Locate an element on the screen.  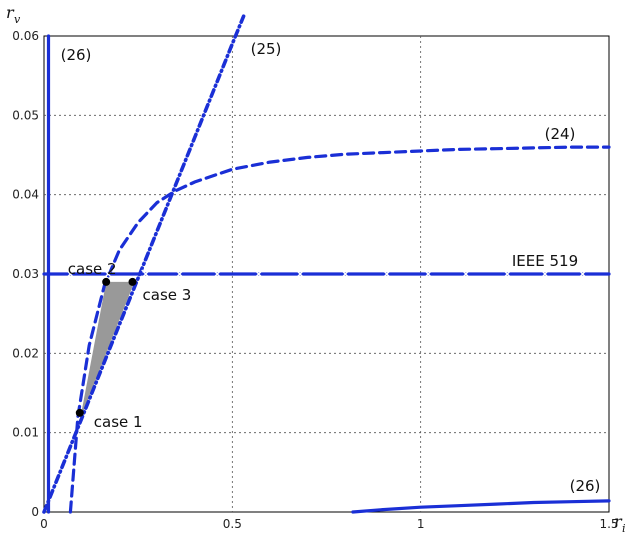
x-axis-title-sub: i is located at coordinates (624, 528).